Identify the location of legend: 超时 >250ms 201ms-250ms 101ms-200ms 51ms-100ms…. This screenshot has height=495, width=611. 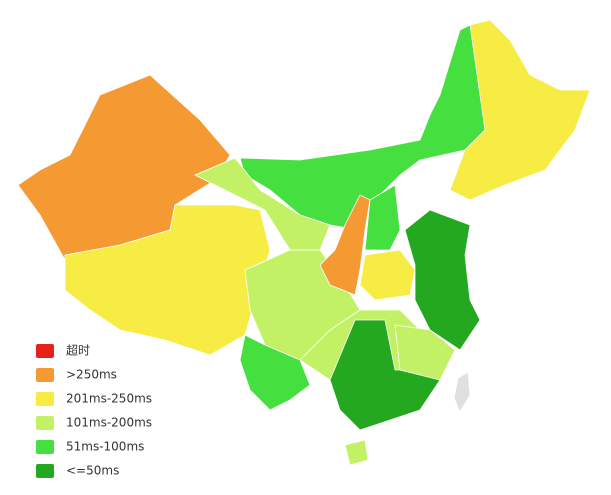
(94, 410).